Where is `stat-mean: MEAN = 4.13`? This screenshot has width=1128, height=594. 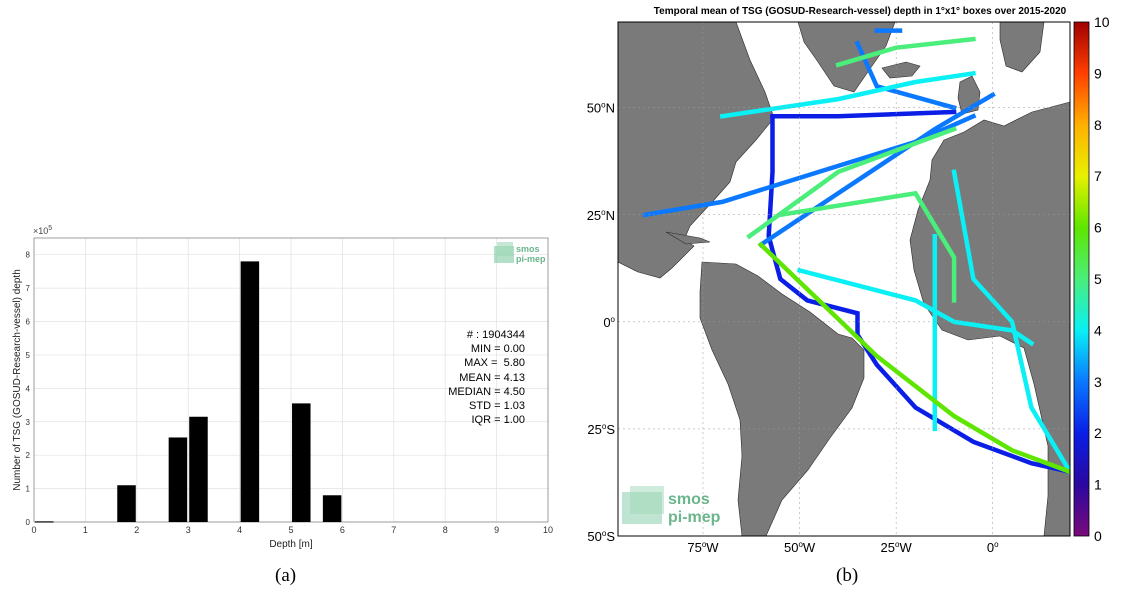 stat-mean: MEAN = 4.13 is located at coordinates (492, 377).